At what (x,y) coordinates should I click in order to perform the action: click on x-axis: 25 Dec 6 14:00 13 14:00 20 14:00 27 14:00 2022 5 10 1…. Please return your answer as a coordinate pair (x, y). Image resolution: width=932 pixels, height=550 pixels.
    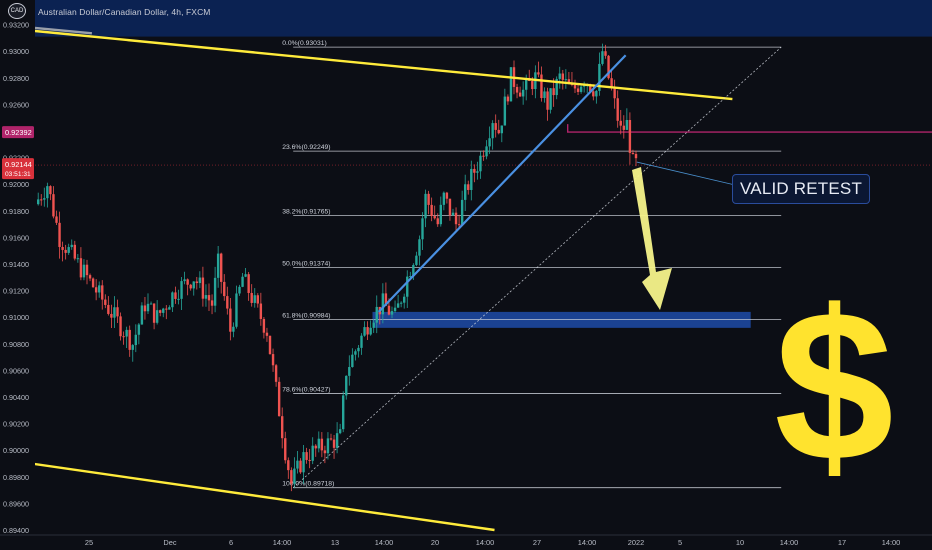
    Looking at the image, I should click on (466, 540).